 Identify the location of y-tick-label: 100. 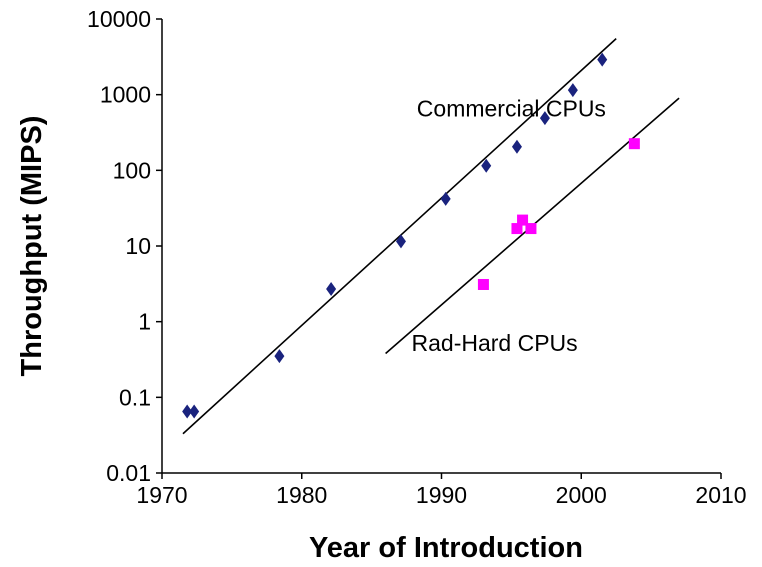
(132, 170).